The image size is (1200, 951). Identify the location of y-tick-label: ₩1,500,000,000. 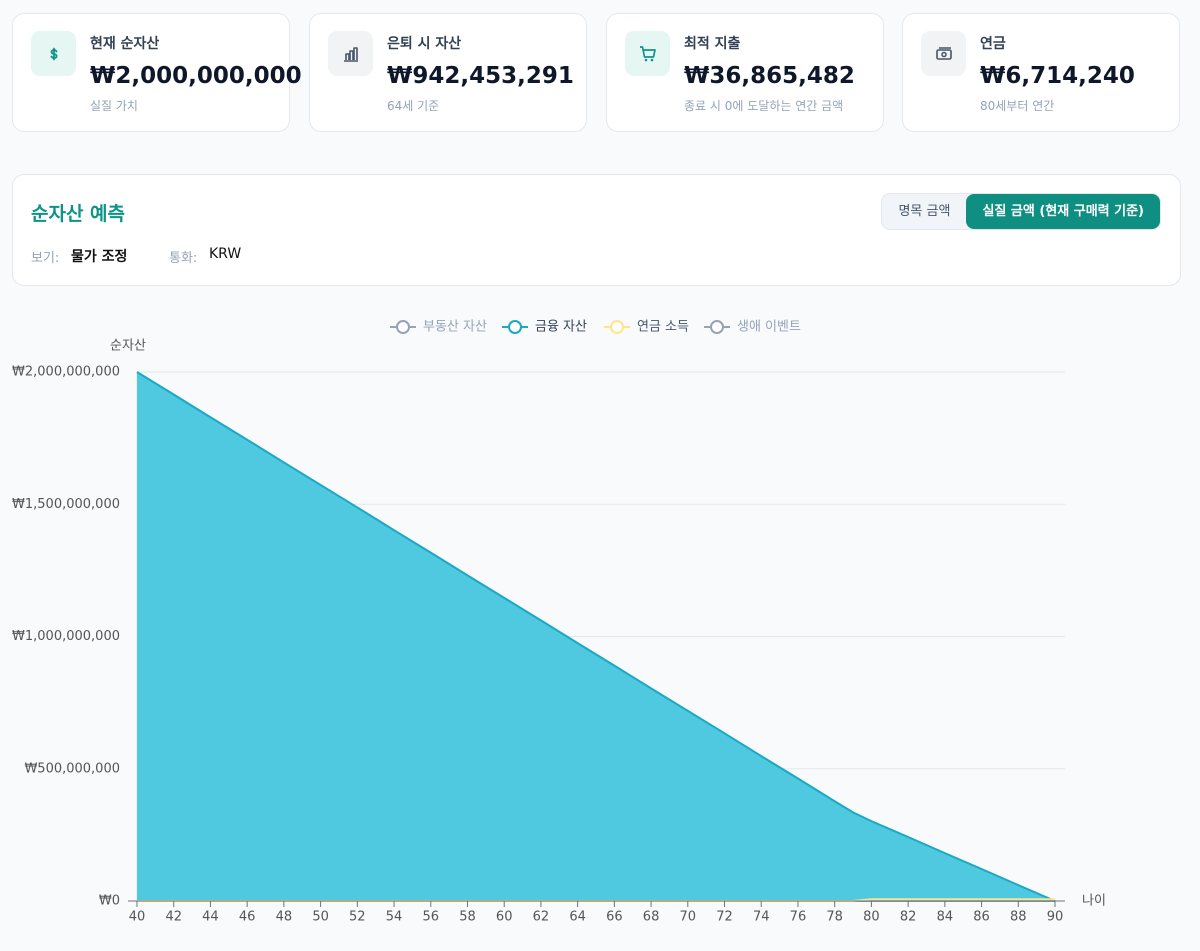
(66, 504).